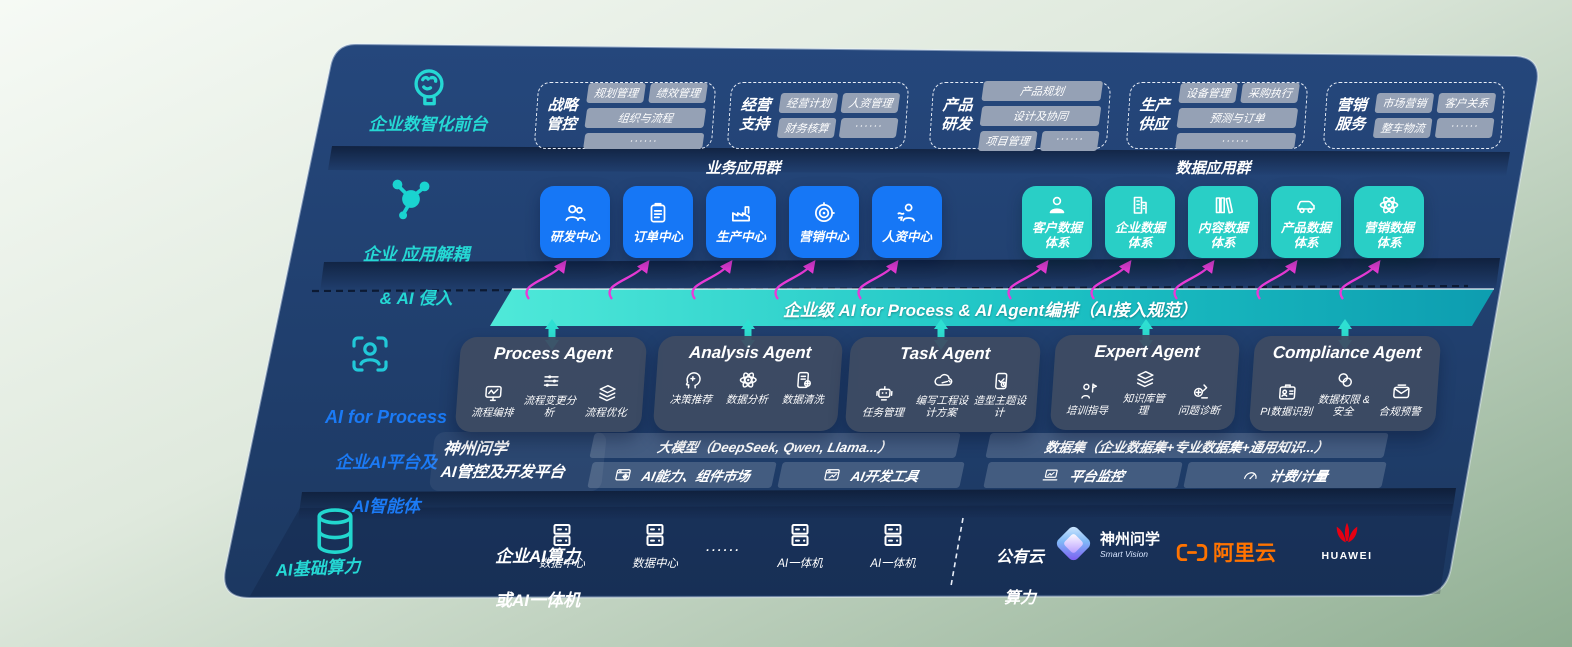 Image resolution: width=1572 pixels, height=647 pixels. What do you see at coordinates (824, 213) in the screenshot?
I see `target-icon` at bounding box center [824, 213].